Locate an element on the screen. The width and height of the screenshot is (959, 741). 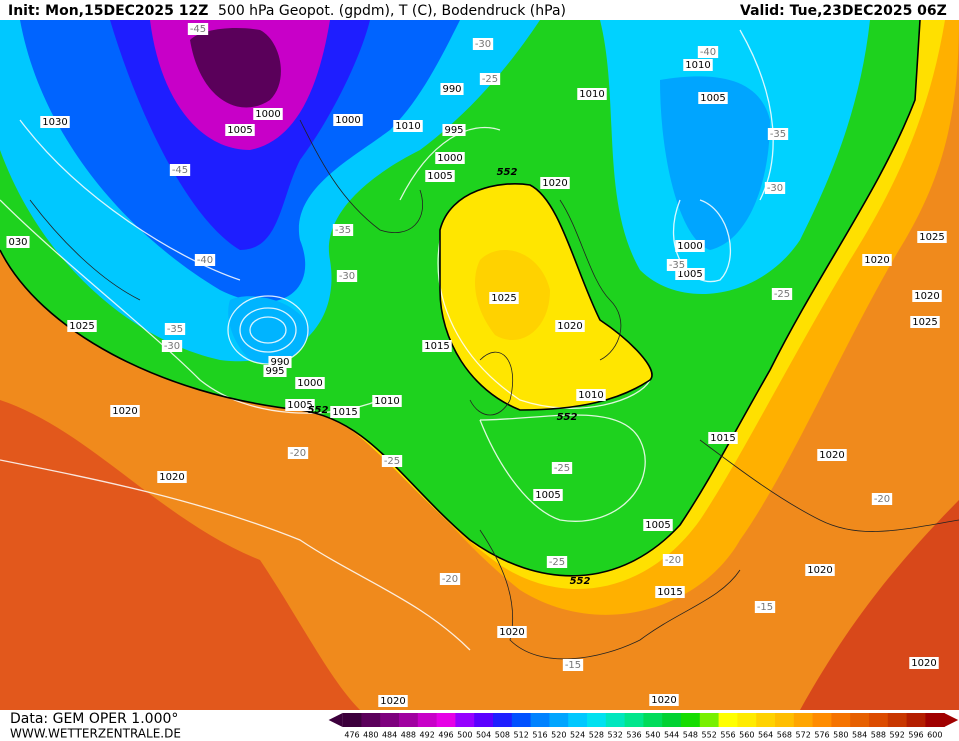
colorbar-tick-label: 532 is located at coordinates (615, 735).